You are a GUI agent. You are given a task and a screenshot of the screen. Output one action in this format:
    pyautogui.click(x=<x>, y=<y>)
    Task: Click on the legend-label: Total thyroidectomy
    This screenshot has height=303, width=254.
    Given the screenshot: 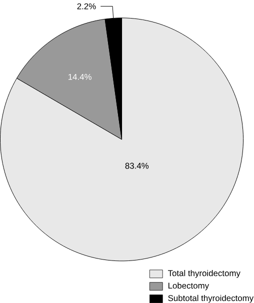 What is the action you would take?
    pyautogui.click(x=204, y=274)
    